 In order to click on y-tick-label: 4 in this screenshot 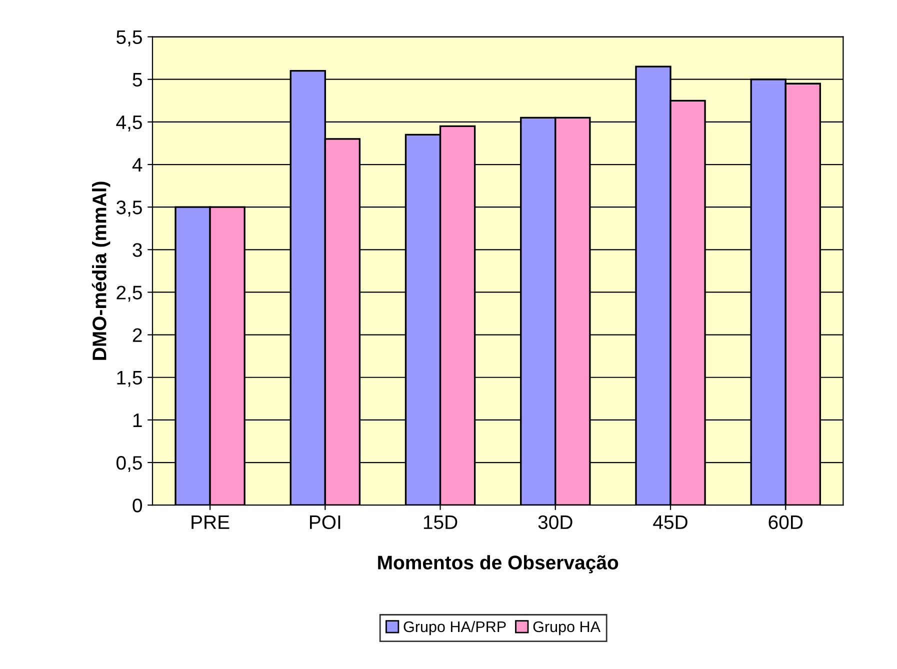, I will do `click(137, 165)`.